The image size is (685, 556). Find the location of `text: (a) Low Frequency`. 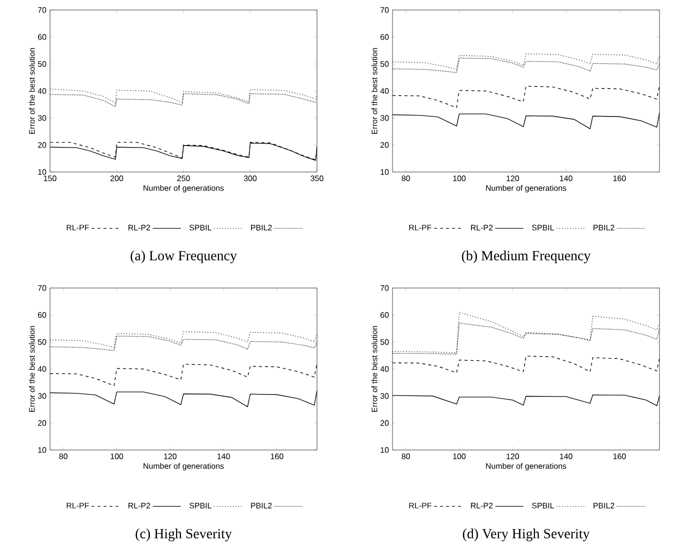

text: (a) Low Frequency is located at coordinates (183, 257).